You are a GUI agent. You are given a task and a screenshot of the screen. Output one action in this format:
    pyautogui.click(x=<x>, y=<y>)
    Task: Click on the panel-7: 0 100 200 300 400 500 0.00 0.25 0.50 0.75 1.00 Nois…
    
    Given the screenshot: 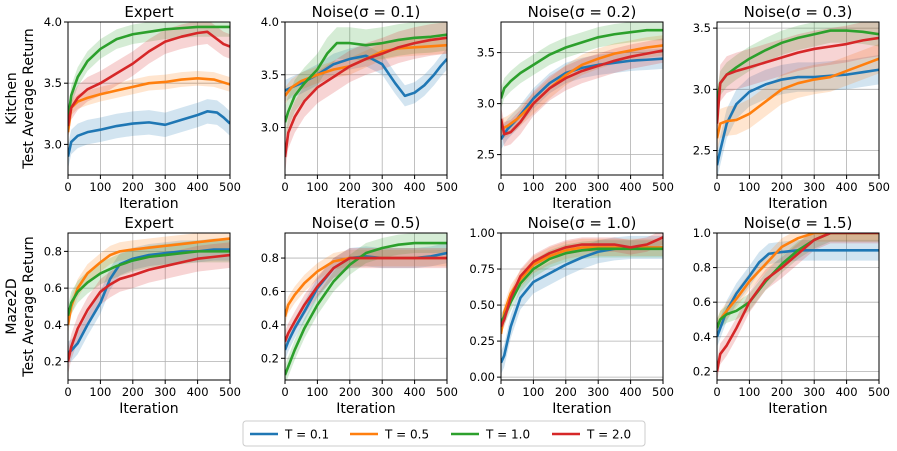 What is the action you would take?
    pyautogui.click(x=571, y=315)
    